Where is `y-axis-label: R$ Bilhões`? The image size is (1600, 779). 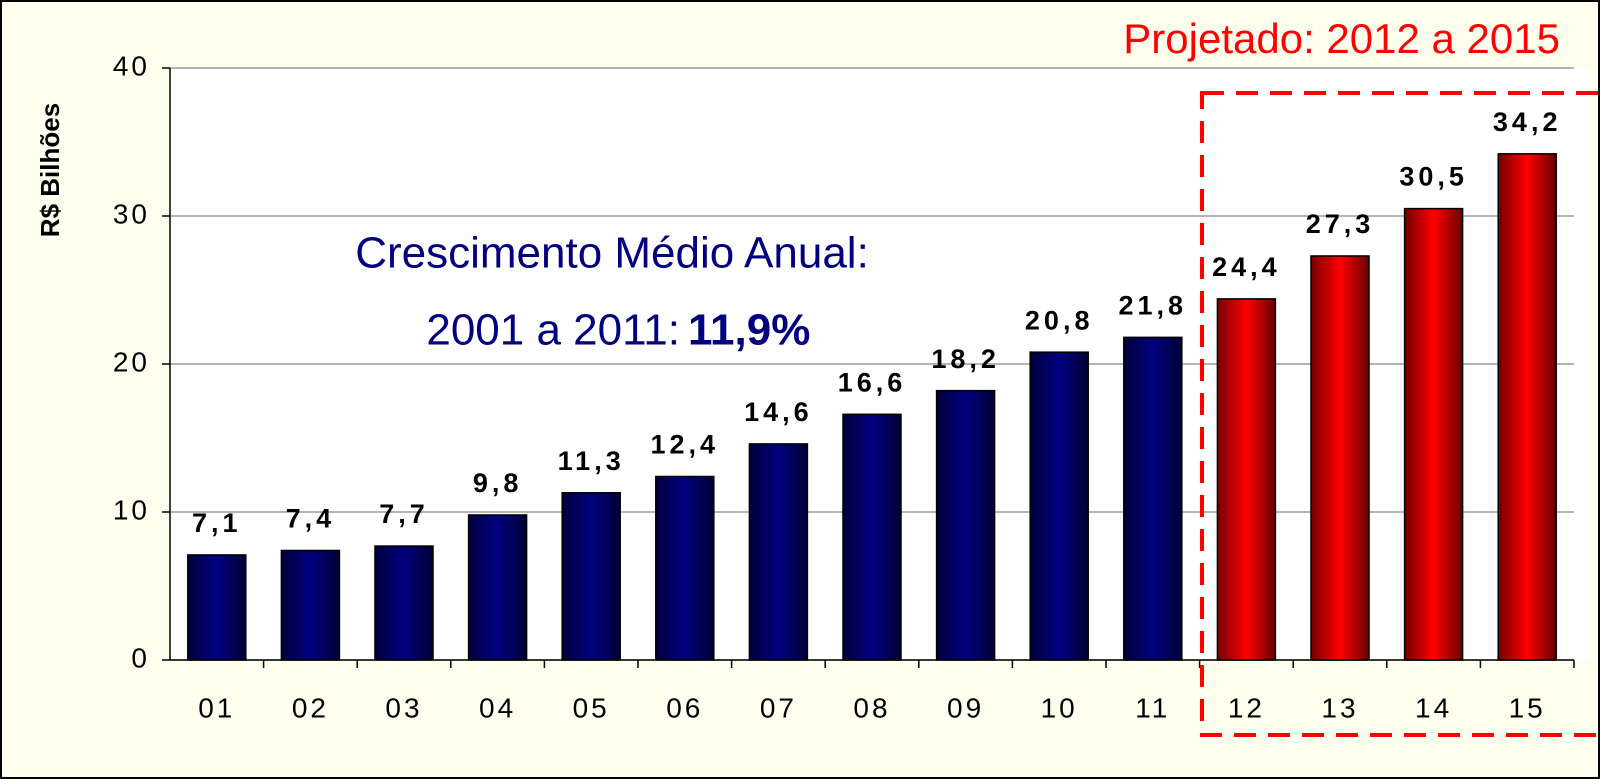 y-axis-label: R$ Bilhões is located at coordinates (50, 170).